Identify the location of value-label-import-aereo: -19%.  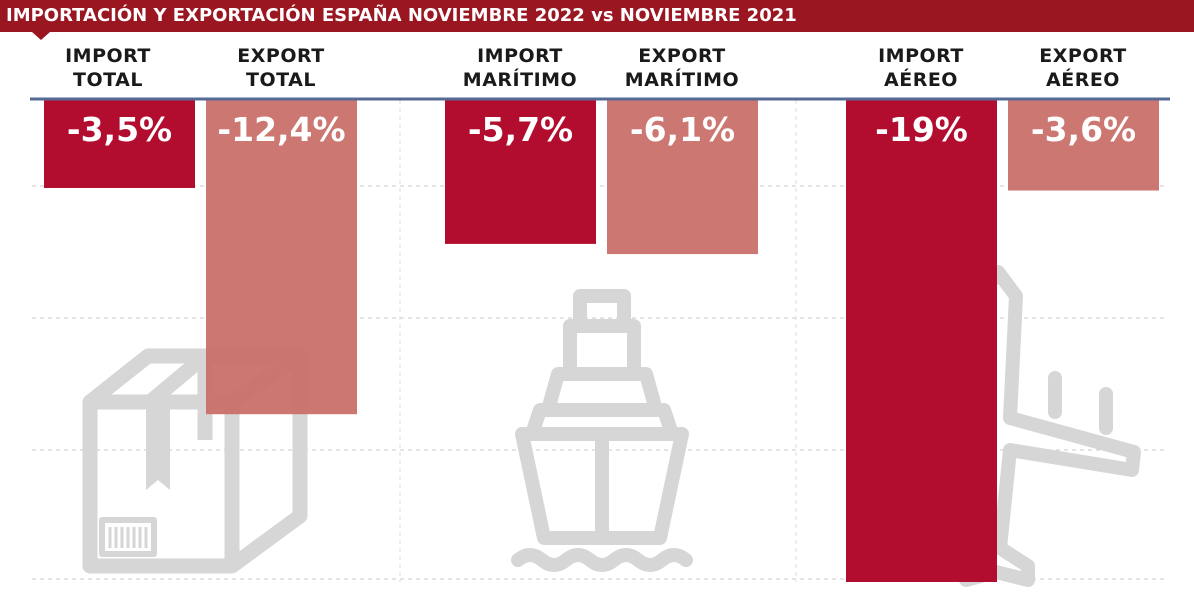
(921, 129).